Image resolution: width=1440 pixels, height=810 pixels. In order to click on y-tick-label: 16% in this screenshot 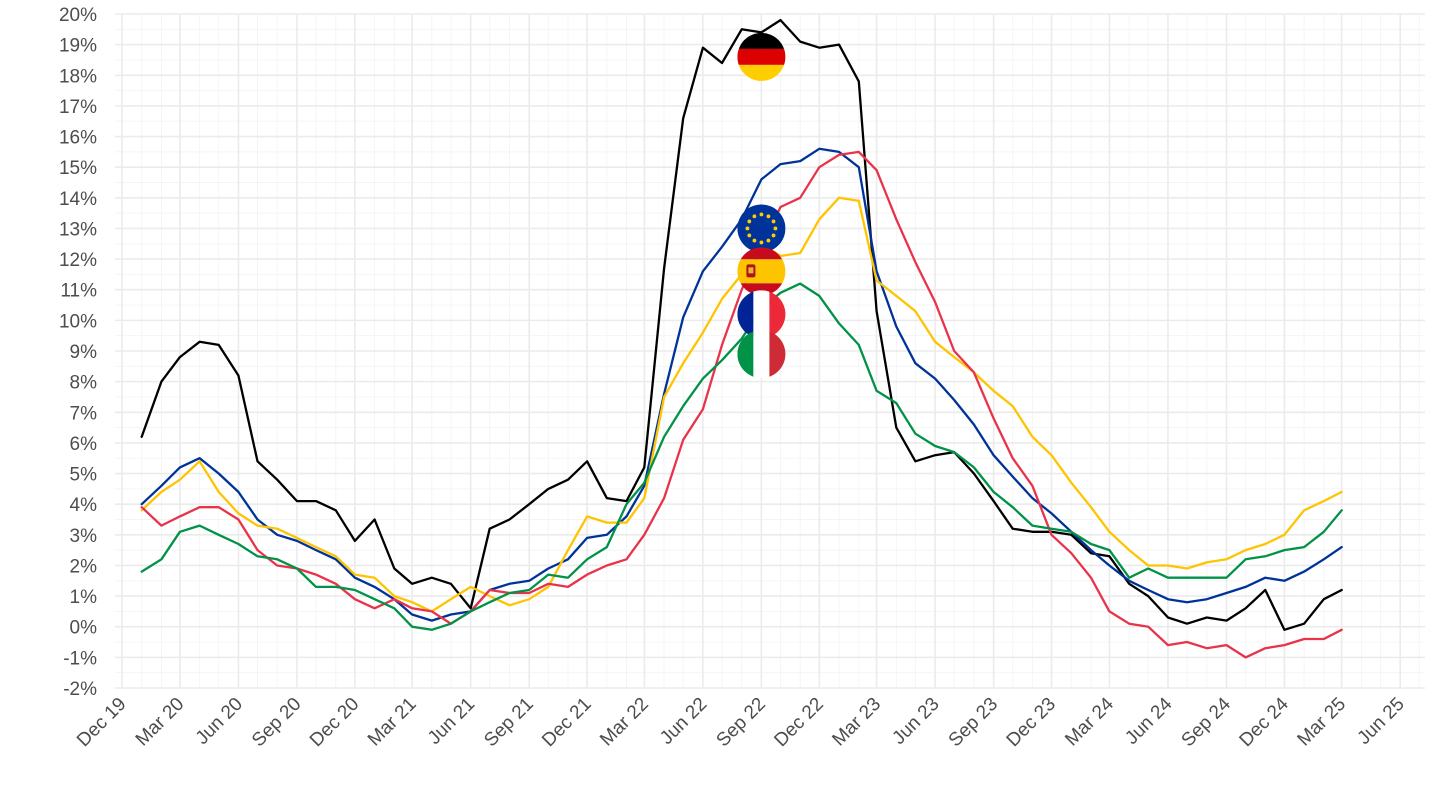, I will do `click(78, 138)`.